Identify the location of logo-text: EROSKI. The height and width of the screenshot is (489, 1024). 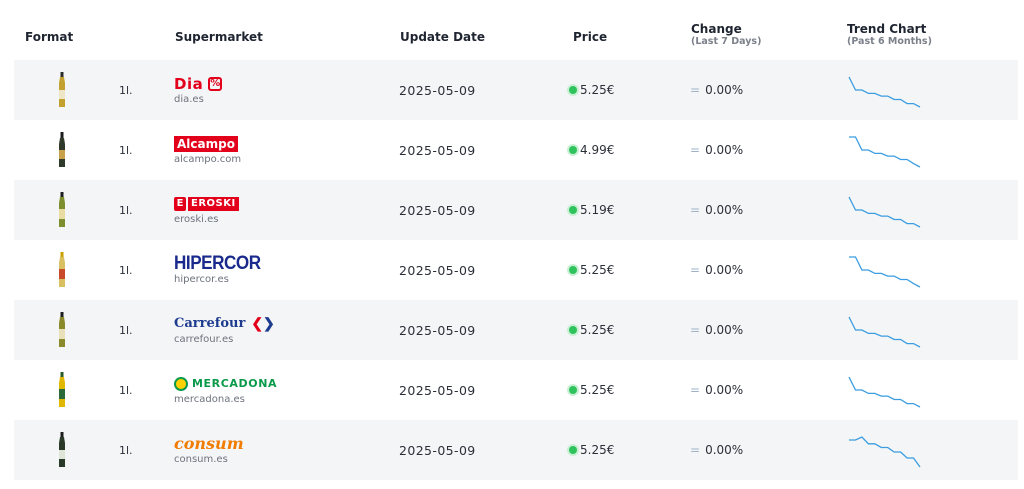
(213, 203).